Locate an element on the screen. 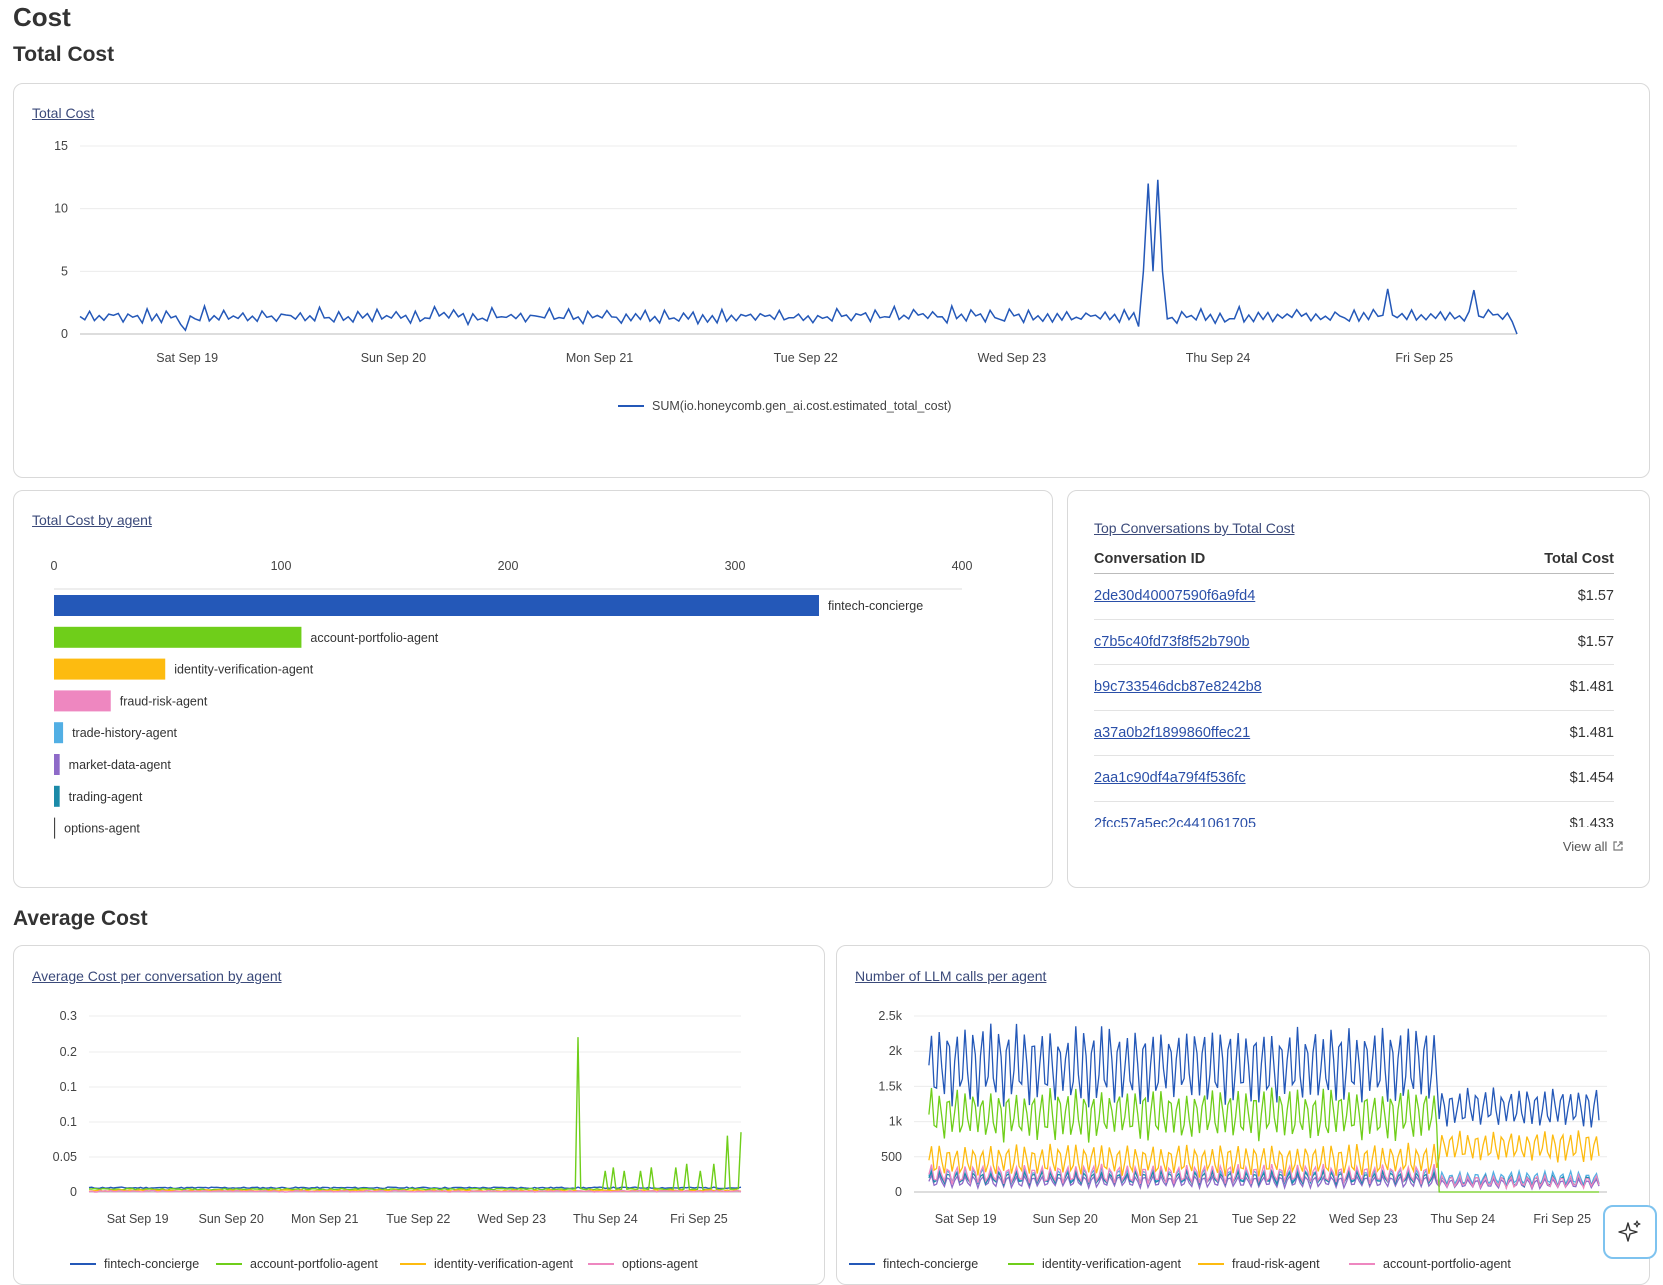 The width and height of the screenshot is (1663, 1285). conversation-link: 2fcc57a5ec2c441061705 is located at coordinates (1175, 821).